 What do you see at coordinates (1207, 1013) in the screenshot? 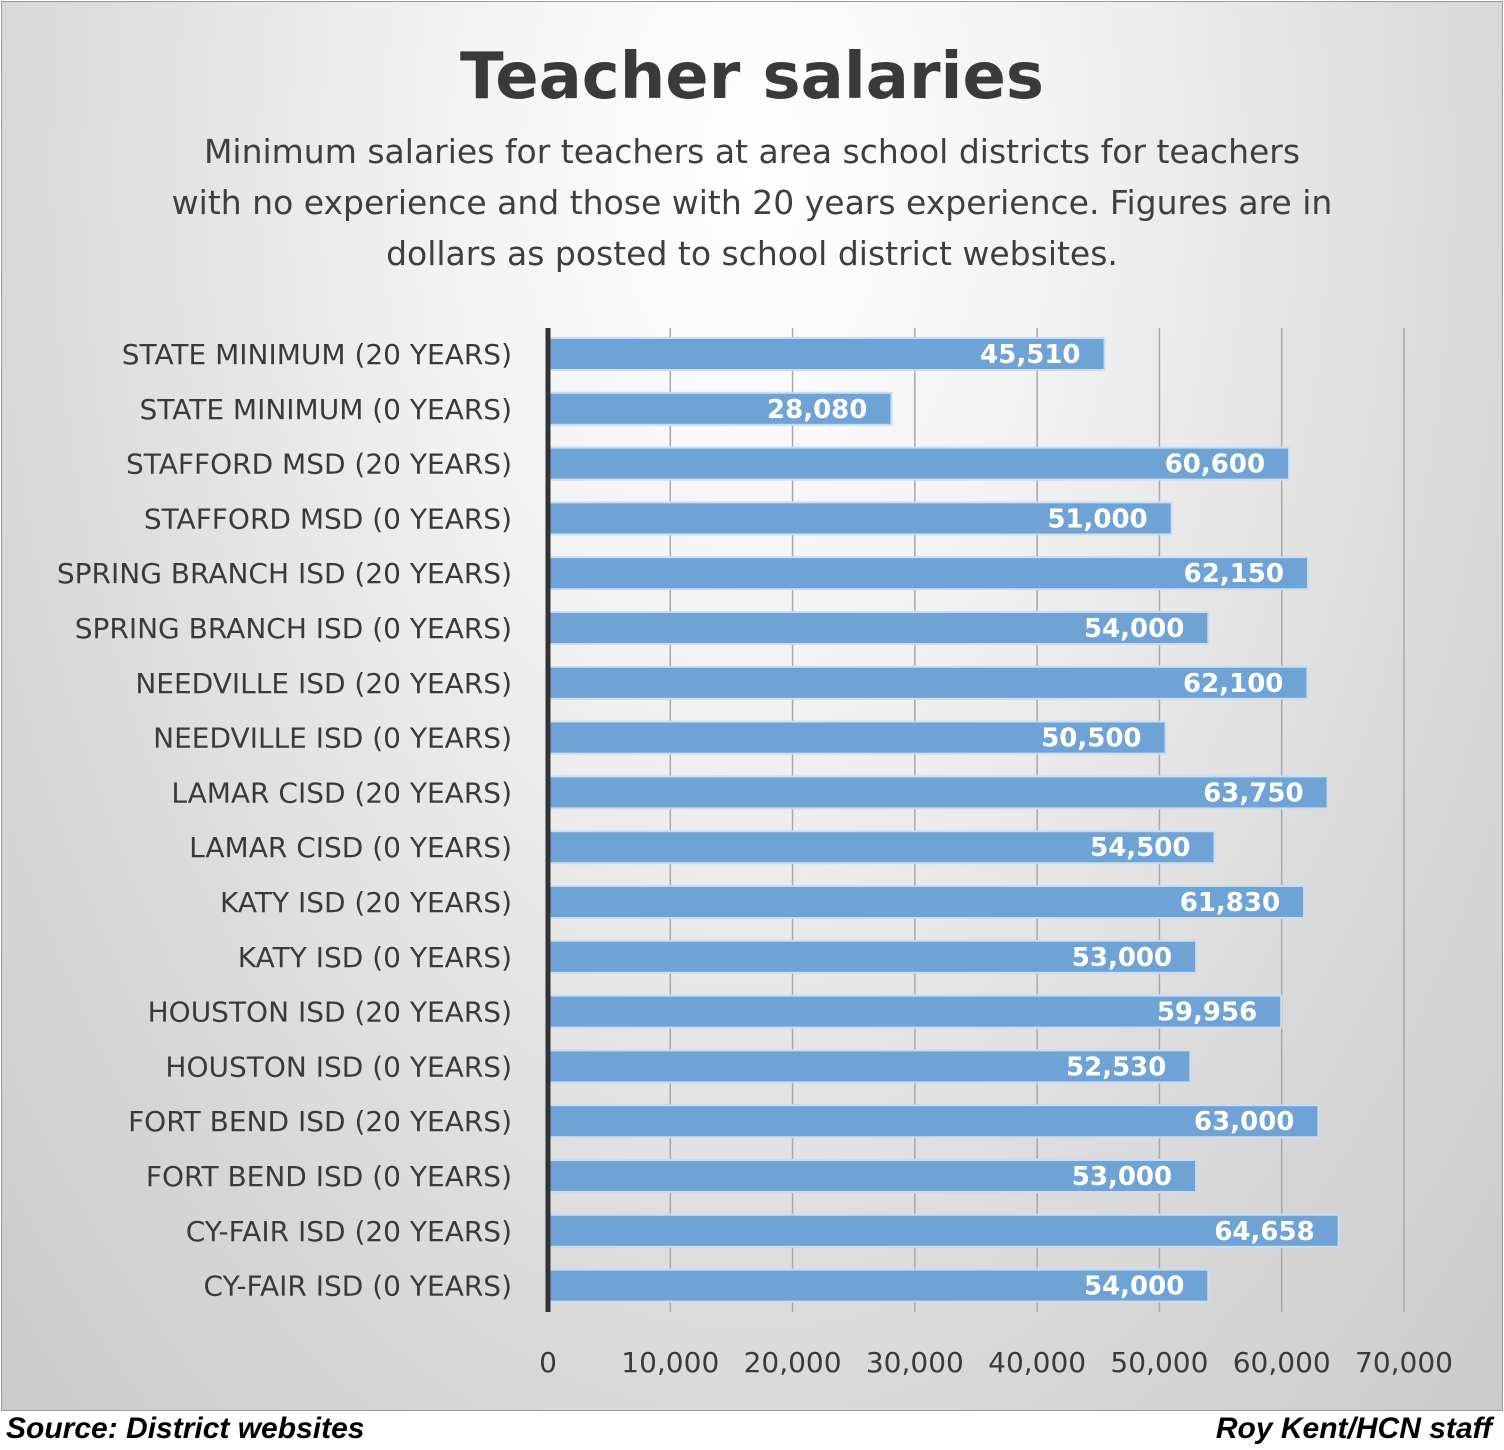
I see `data-label: 59,956` at bounding box center [1207, 1013].